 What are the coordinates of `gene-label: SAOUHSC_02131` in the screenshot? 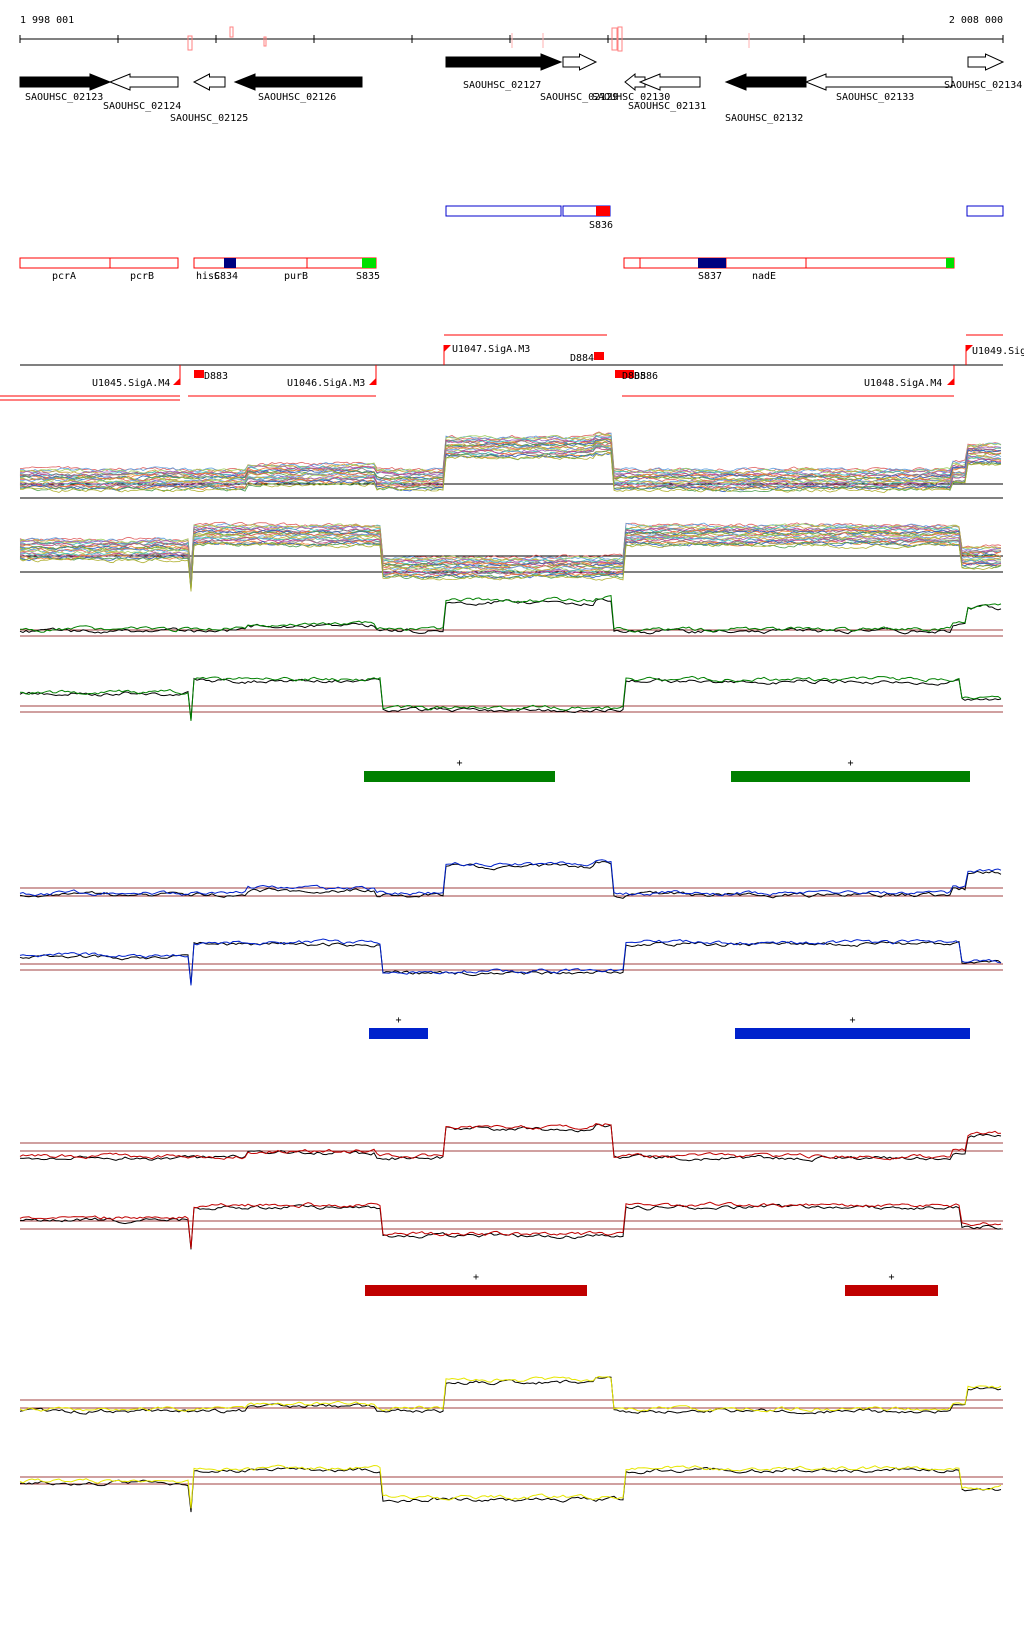 It's located at (667, 106).